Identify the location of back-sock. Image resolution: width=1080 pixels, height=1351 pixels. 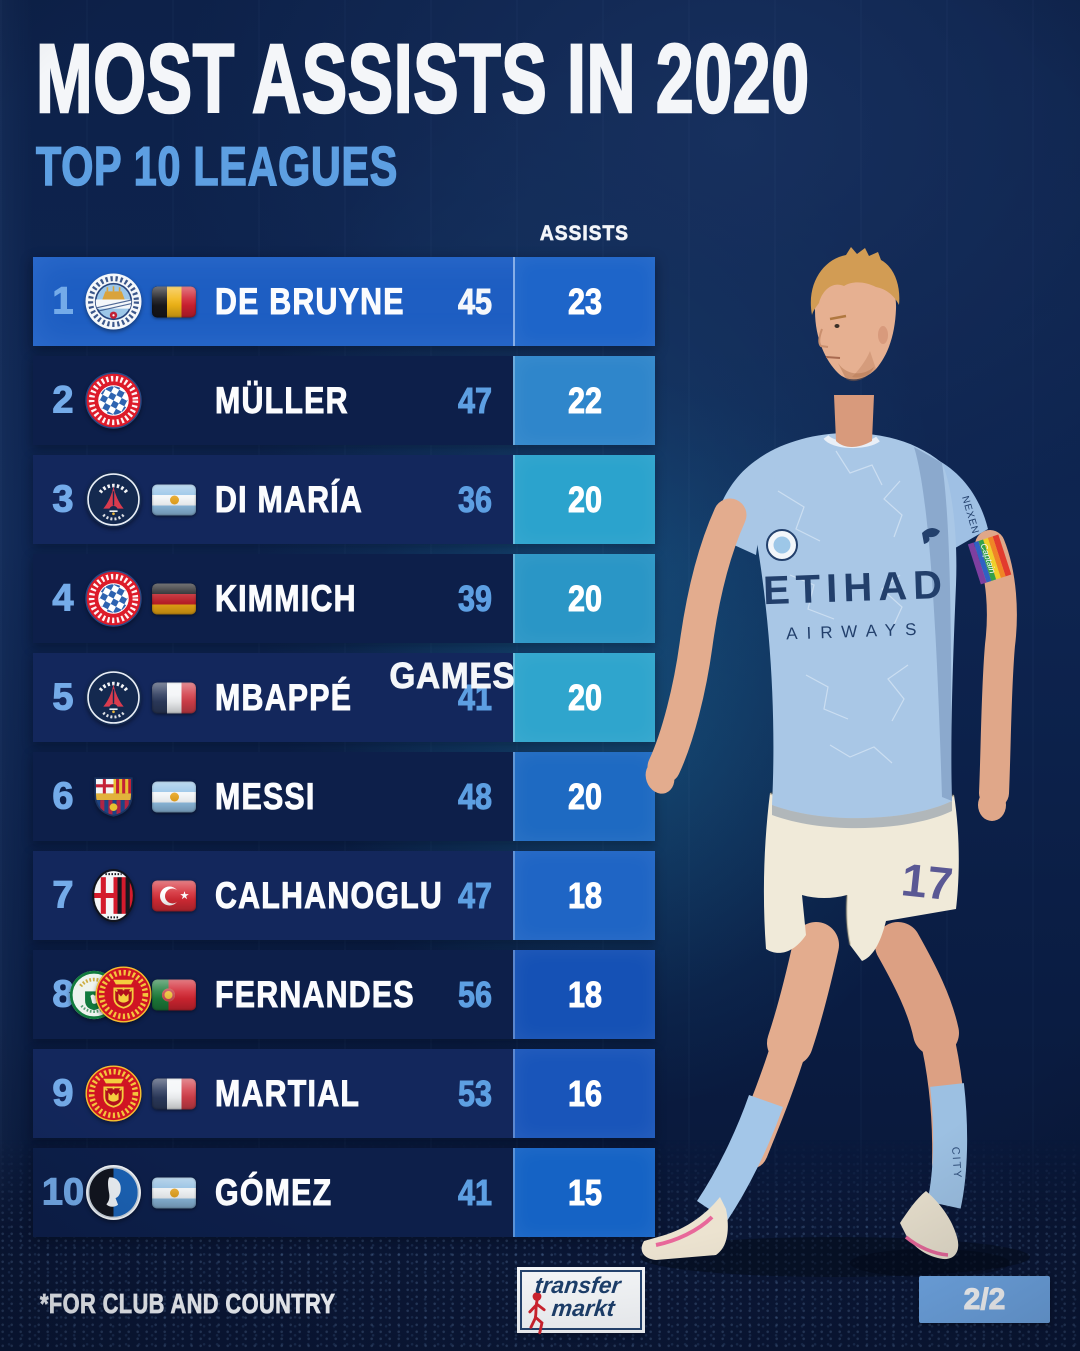
(947, 1146).